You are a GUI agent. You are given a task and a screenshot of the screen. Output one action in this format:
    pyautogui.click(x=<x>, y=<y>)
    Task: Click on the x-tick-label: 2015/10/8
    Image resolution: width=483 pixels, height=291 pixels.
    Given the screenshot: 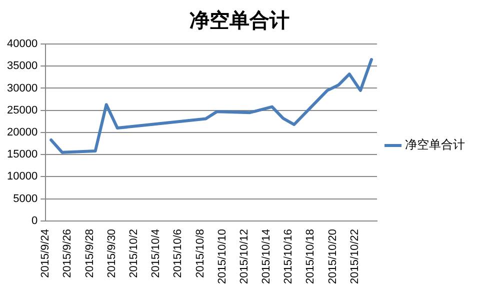 What is the action you would take?
    pyautogui.click(x=200, y=253)
    